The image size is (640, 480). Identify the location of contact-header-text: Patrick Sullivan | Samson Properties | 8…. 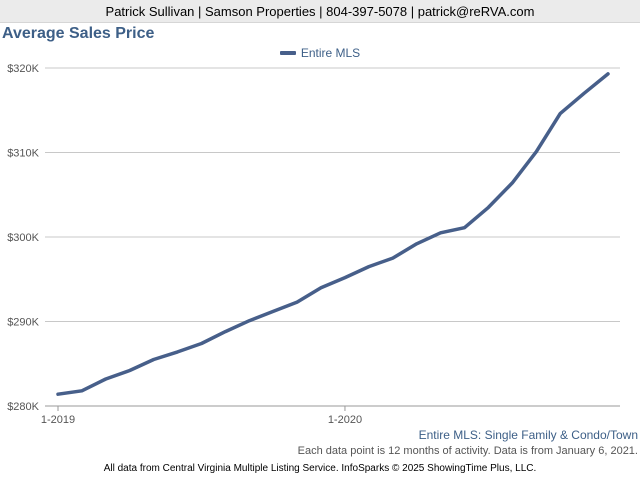
(320, 11).